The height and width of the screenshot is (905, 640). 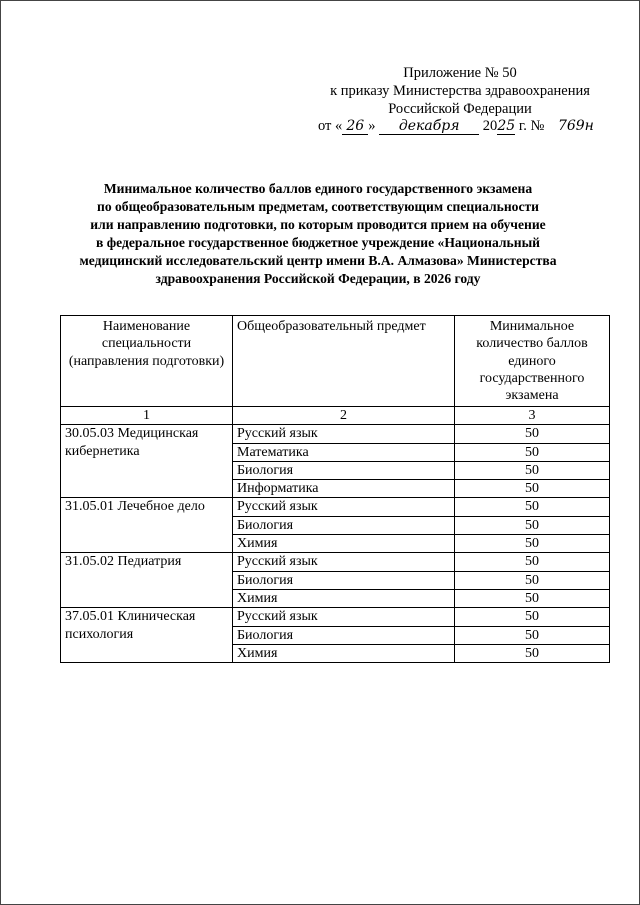 What do you see at coordinates (146, 415) in the screenshot?
I see `col-number: 1` at bounding box center [146, 415].